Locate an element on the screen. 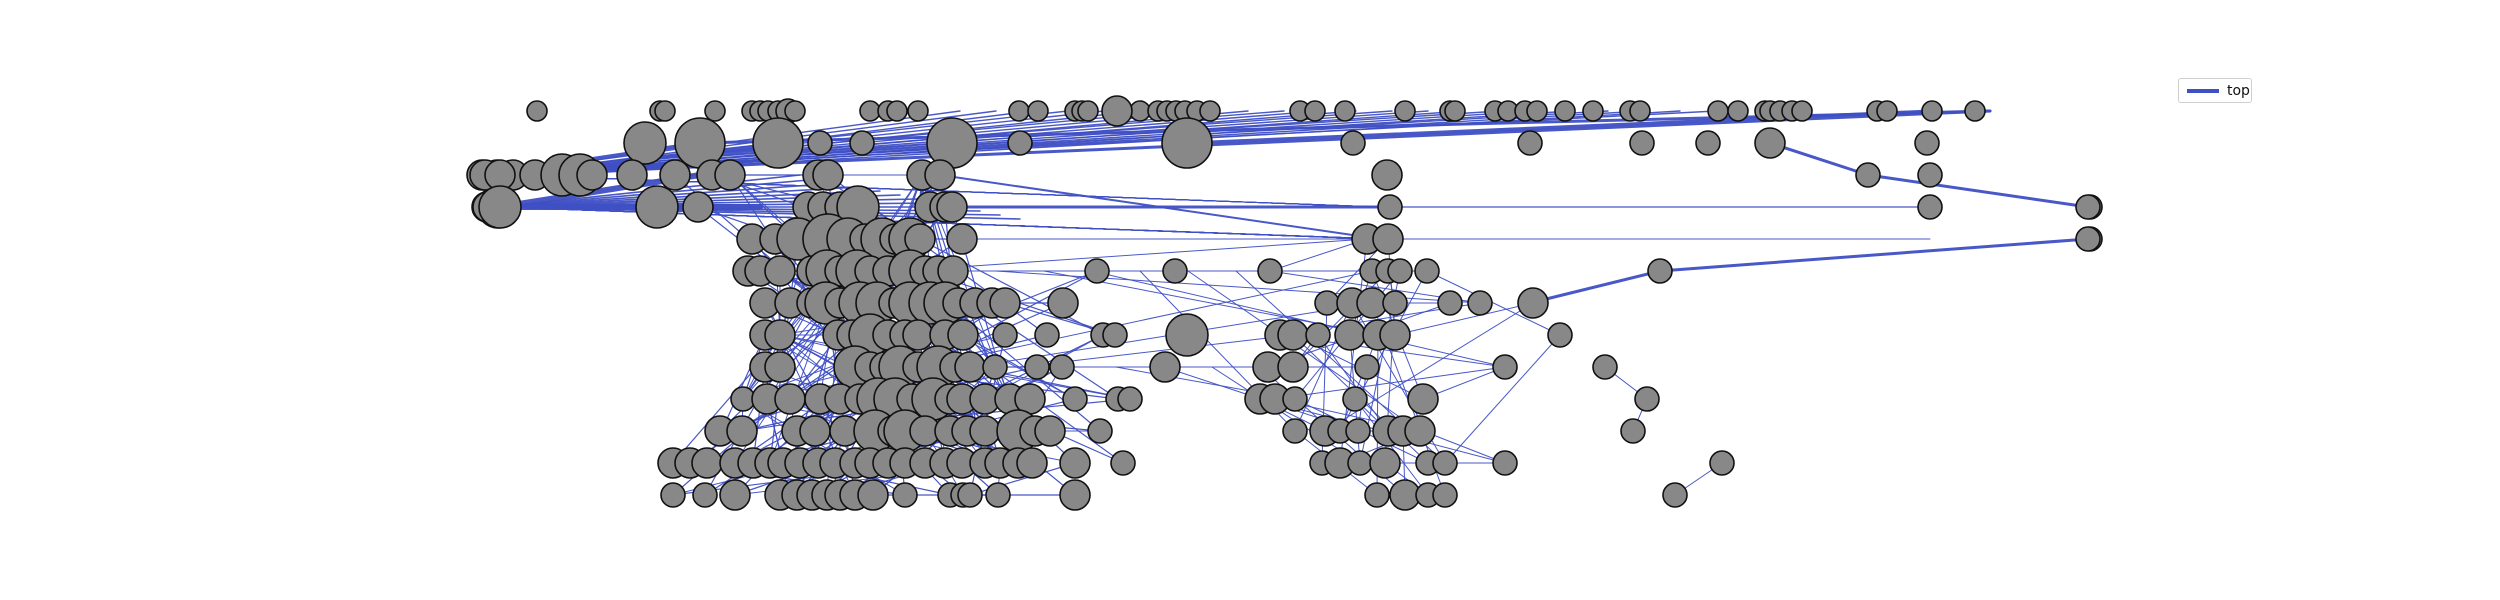 The width and height of the screenshot is (2500, 600). legend: top is located at coordinates (2215, 90).